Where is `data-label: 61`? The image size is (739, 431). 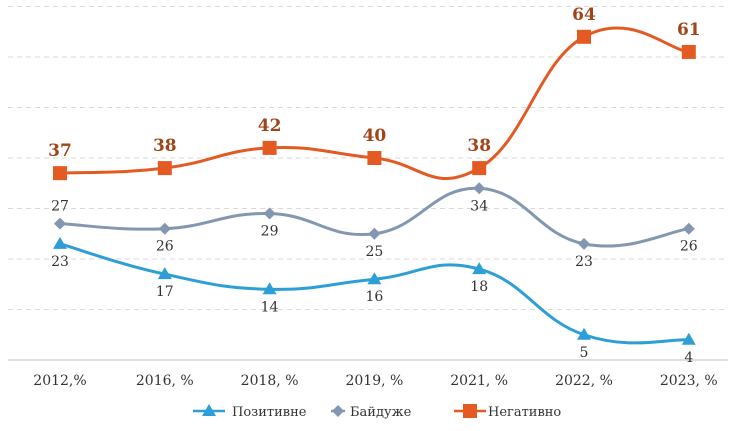
data-label: 61 is located at coordinates (689, 30).